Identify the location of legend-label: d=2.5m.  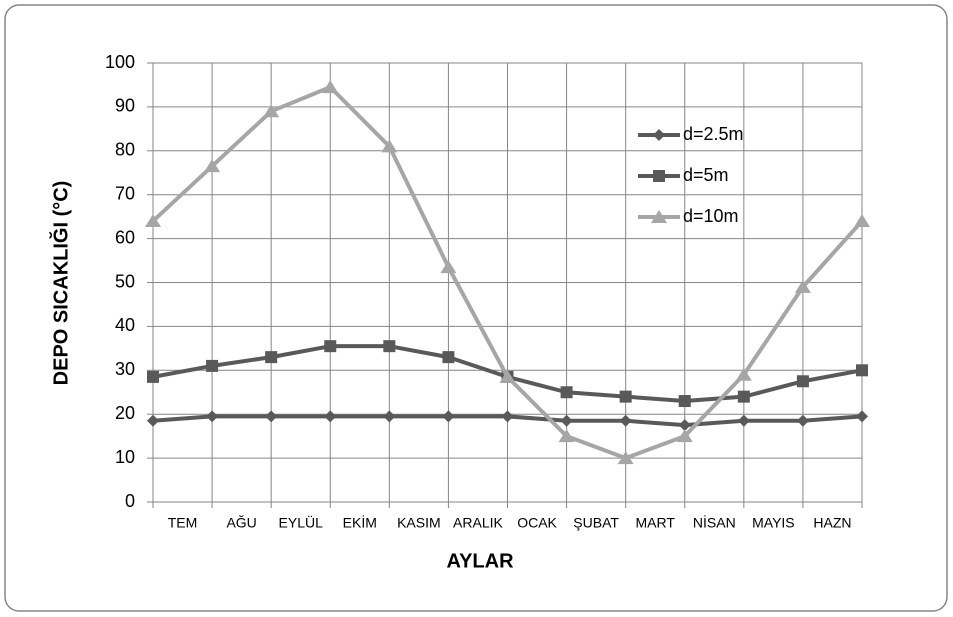
(713, 134).